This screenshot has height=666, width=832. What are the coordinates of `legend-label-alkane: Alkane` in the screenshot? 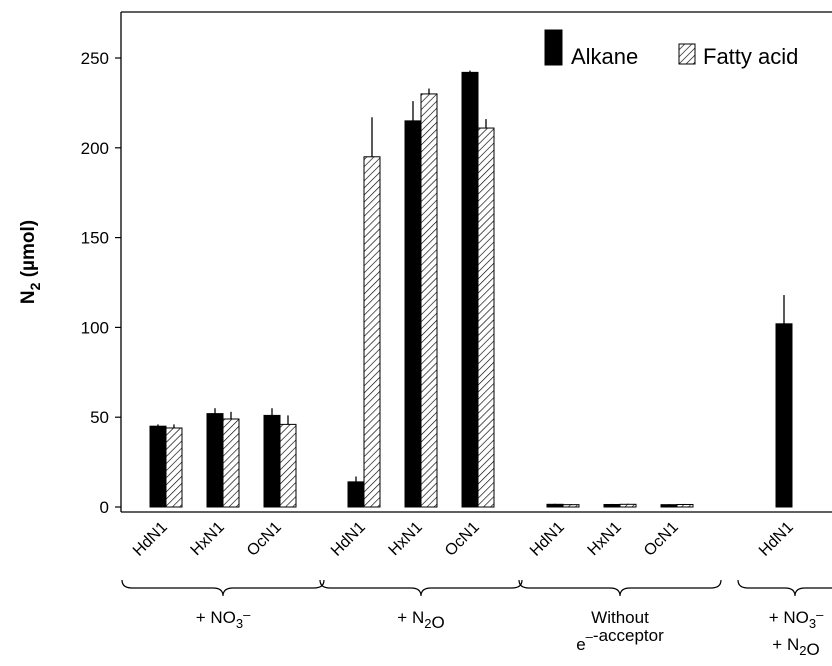 It's located at (604, 56).